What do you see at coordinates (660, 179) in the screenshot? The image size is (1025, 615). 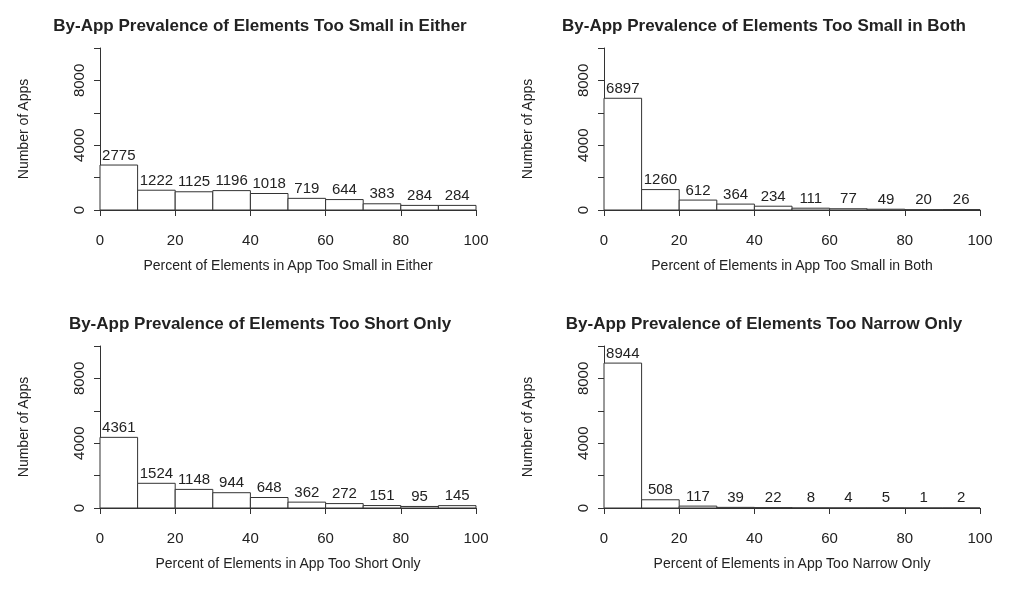 I see `data-label: 1260` at bounding box center [660, 179].